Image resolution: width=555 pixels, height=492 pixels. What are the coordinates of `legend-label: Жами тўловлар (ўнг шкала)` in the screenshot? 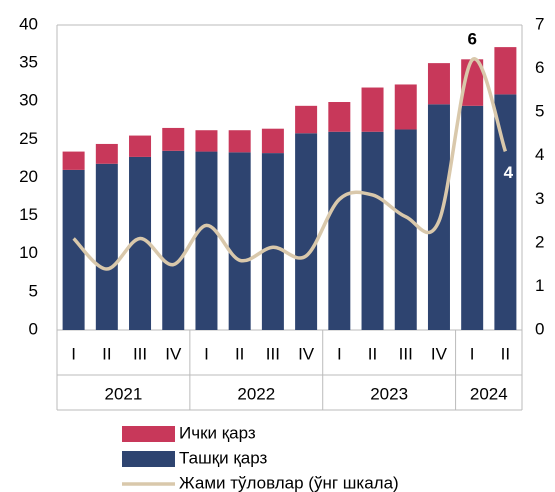 It's located at (289, 482).